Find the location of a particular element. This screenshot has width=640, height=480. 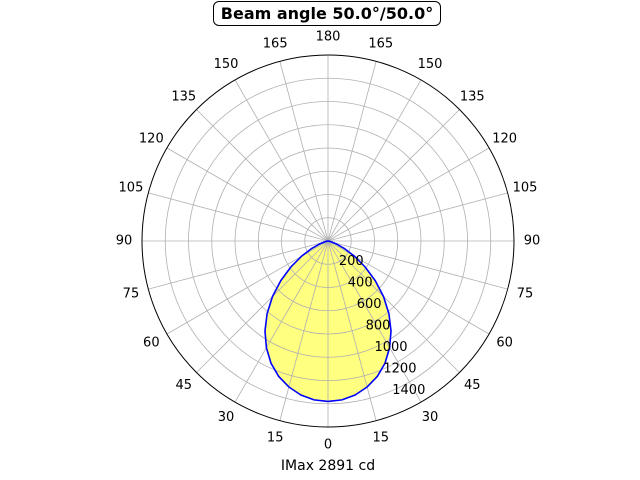

x-axis-label: IMax 2891 cd is located at coordinates (328, 466).